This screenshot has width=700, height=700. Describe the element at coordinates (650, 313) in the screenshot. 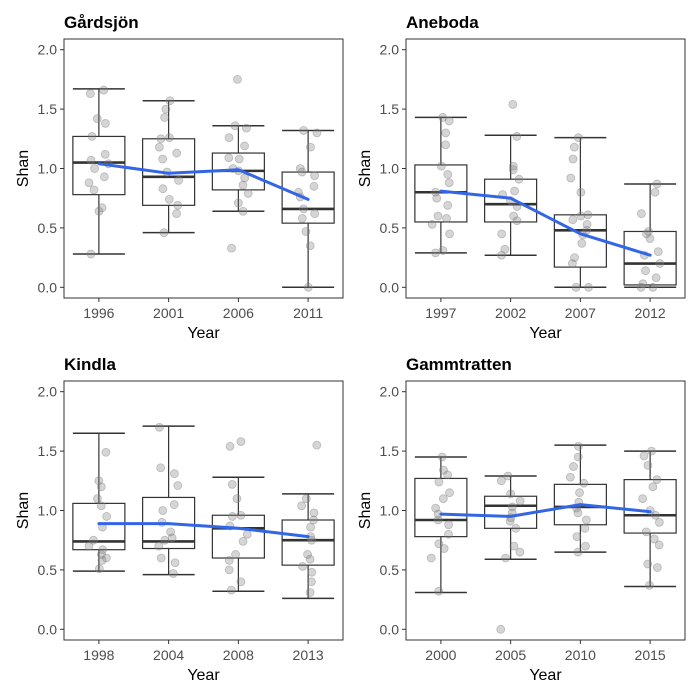

I see `x-tick-label: 2012` at that location.